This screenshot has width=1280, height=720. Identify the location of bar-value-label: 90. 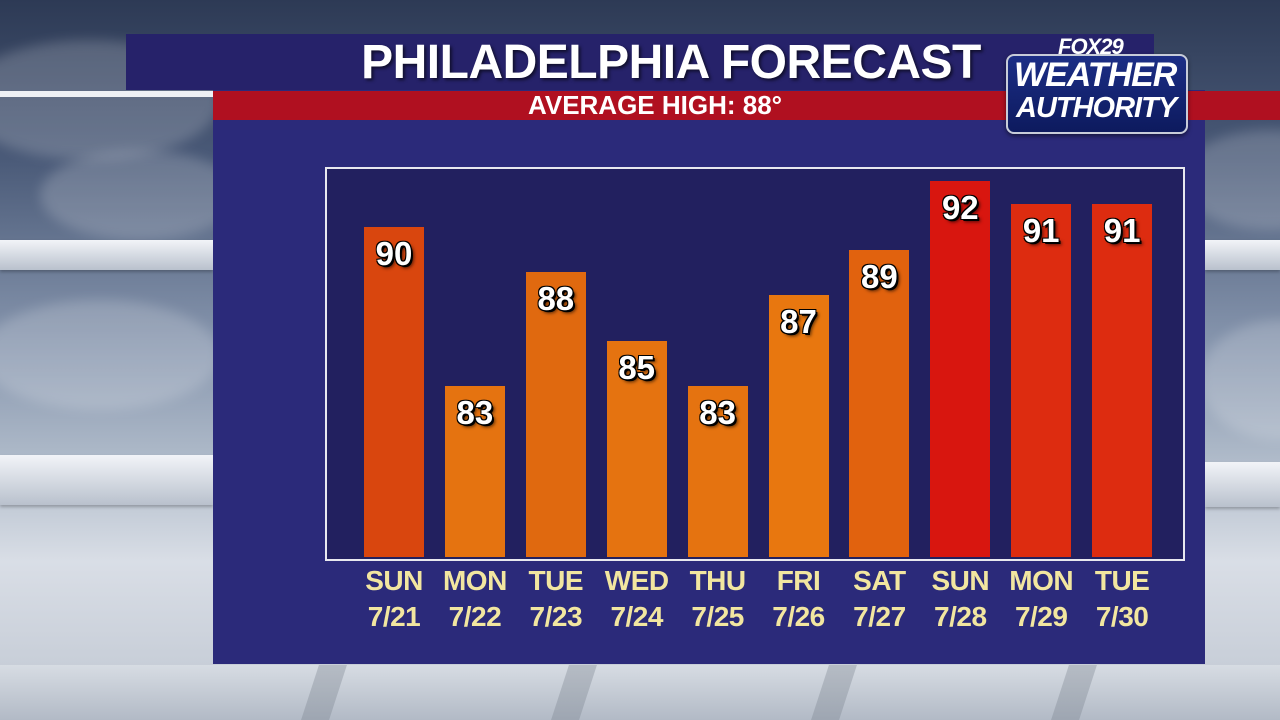
(394, 253).